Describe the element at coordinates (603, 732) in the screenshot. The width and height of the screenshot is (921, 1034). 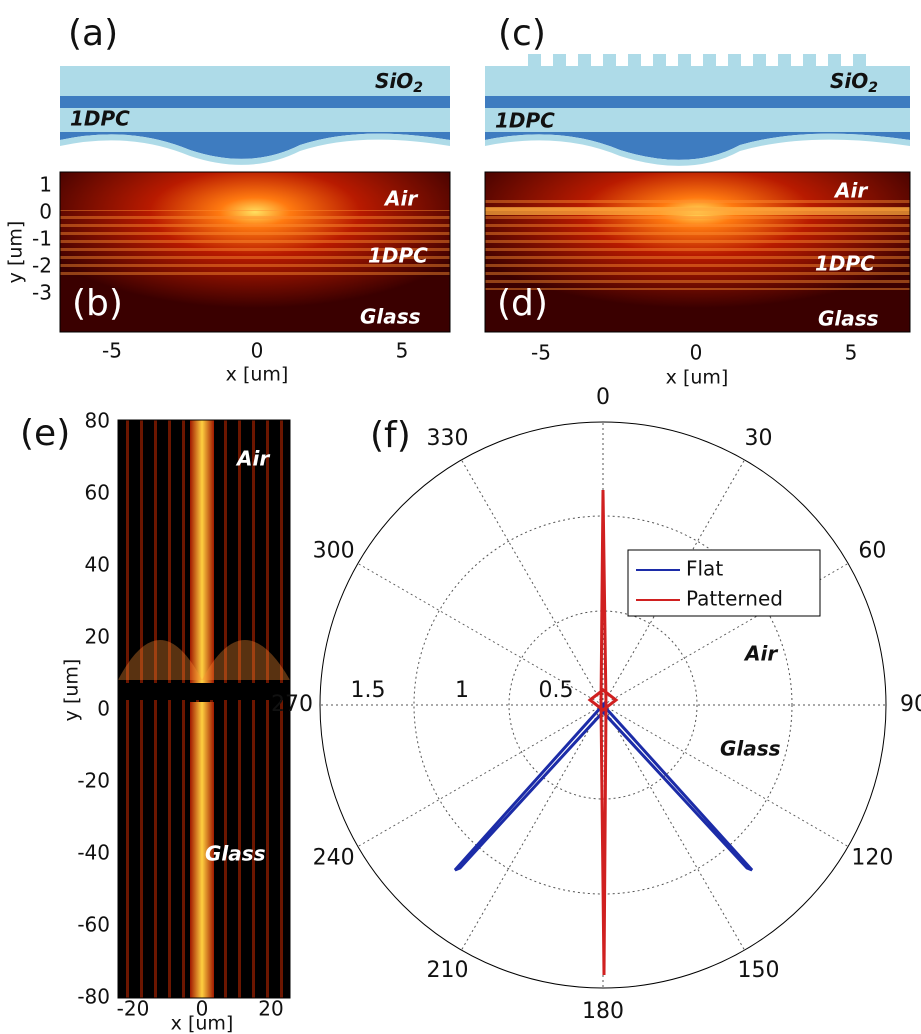
I see `patterned-lobe` at that location.